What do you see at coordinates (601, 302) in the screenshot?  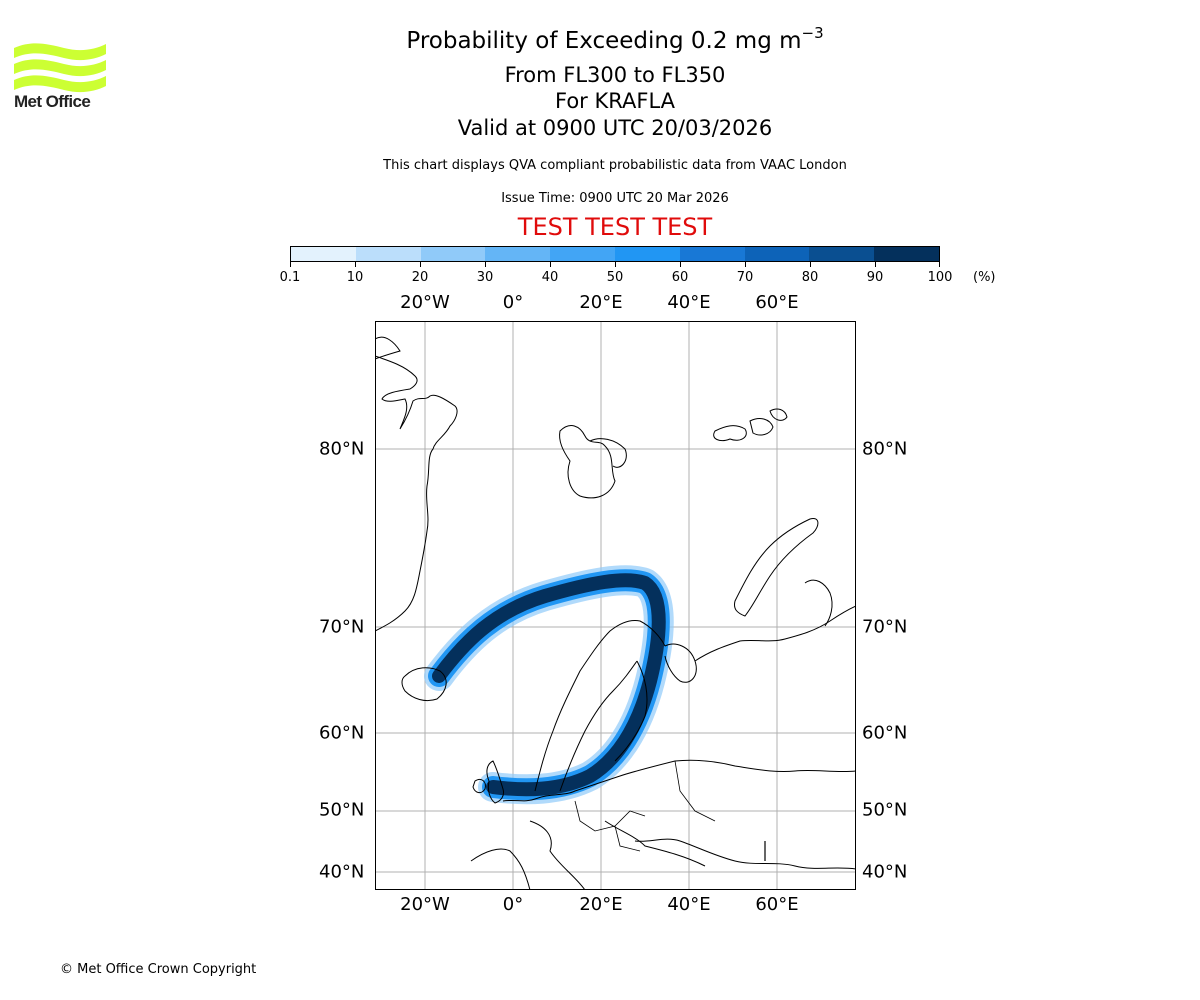 I see `lon-label-top: 20°E` at bounding box center [601, 302].